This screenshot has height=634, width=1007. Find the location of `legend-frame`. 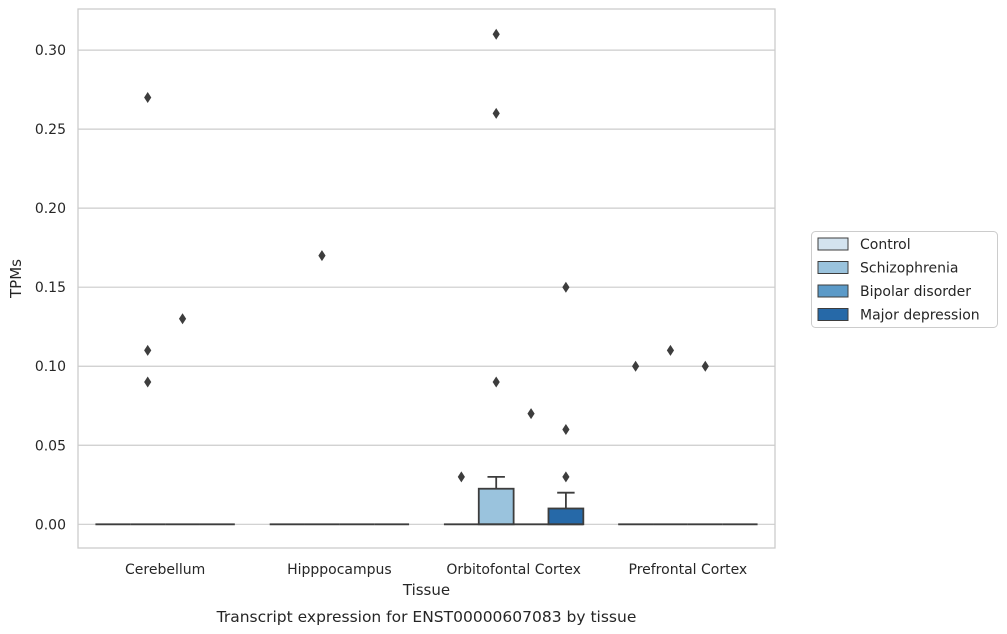

legend-frame is located at coordinates (904, 279).